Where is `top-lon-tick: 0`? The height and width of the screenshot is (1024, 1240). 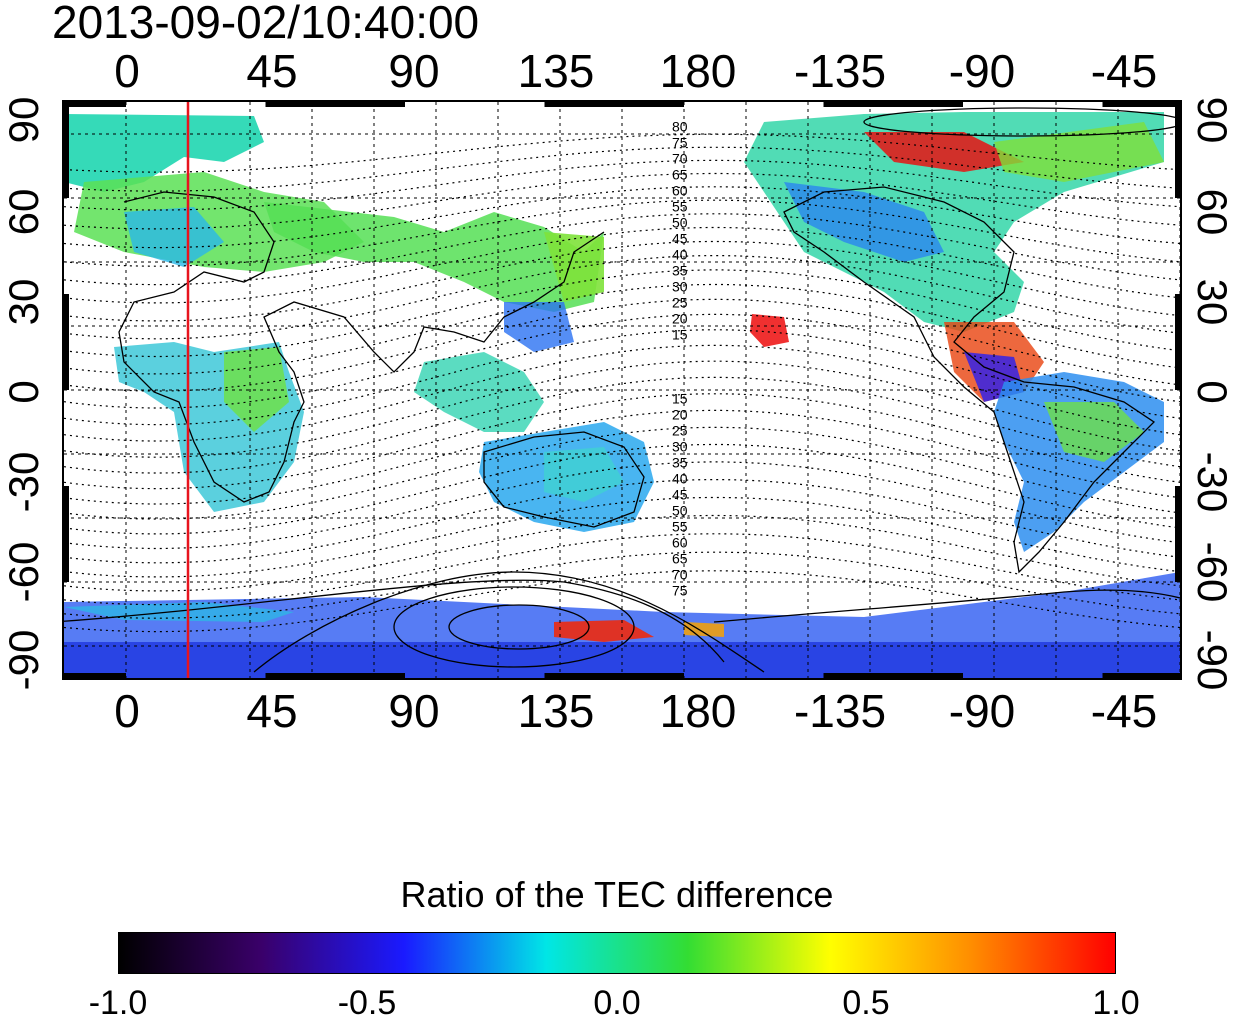 top-lon-tick: 0 is located at coordinates (127, 71).